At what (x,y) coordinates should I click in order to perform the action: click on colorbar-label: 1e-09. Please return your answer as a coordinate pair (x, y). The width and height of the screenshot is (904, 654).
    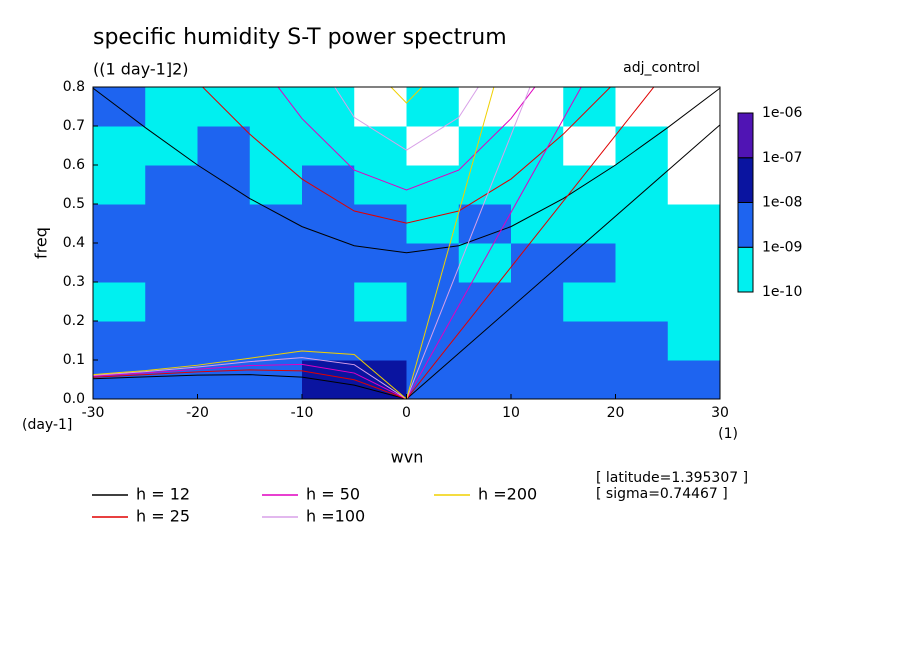
    Looking at the image, I should click on (782, 247).